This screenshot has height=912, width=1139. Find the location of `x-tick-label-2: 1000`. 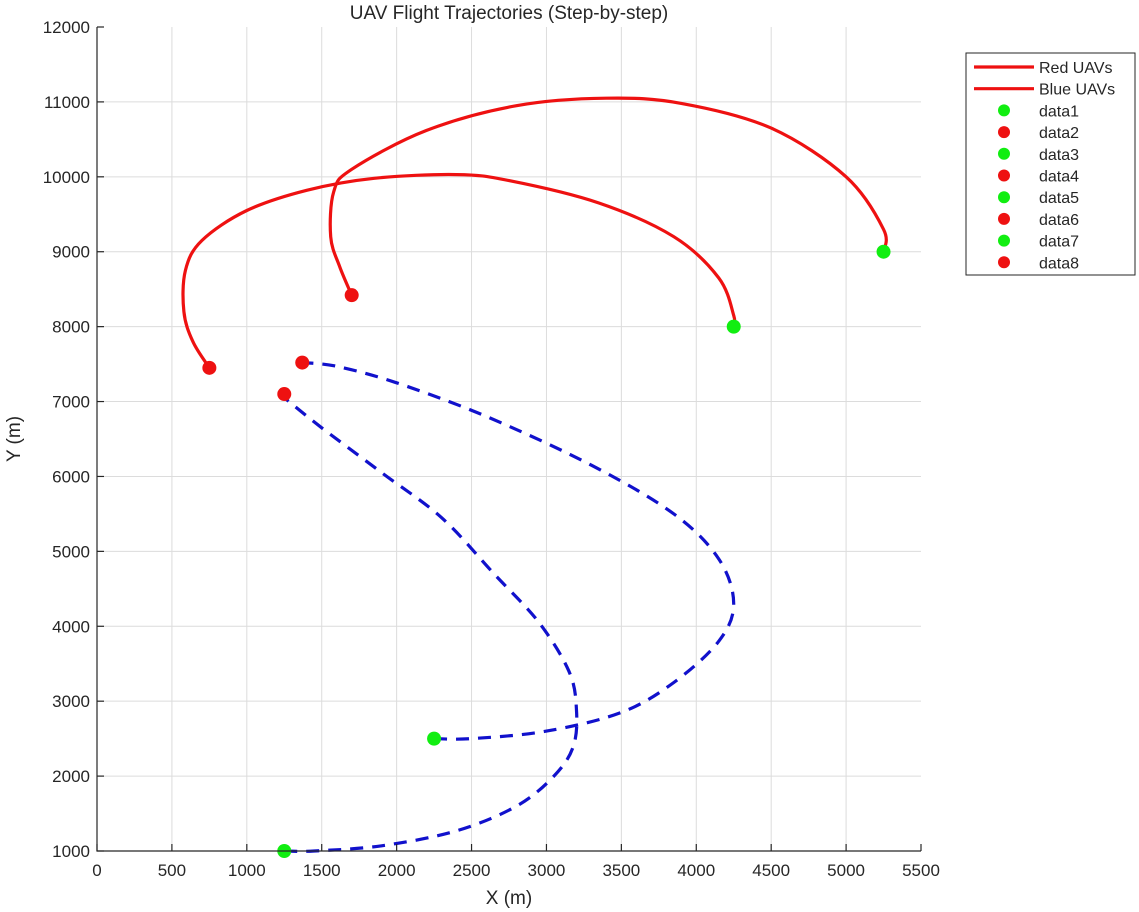

x-tick-label-2: 1000 is located at coordinates (247, 870).